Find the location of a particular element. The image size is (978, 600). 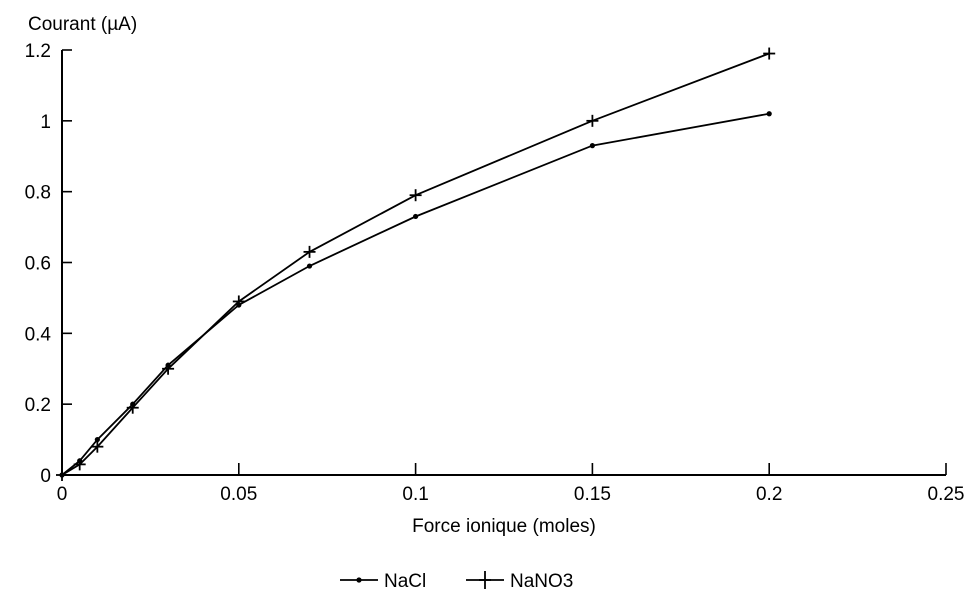

x-axis-title: Force ionique (moles) is located at coordinates (504, 526).